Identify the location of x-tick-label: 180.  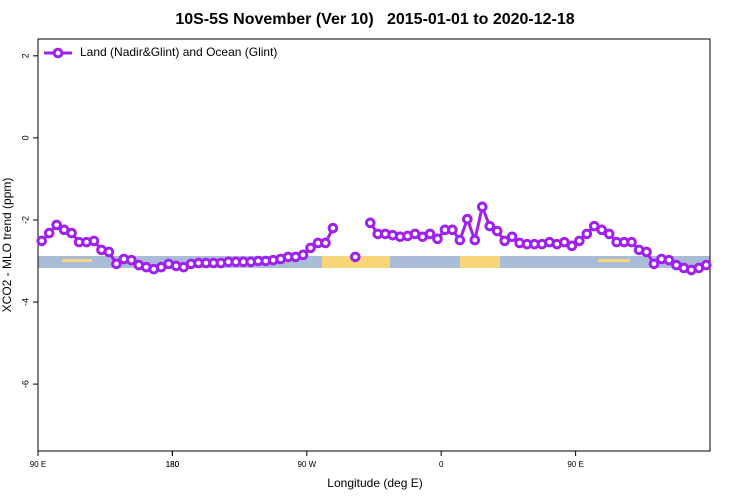
(173, 464).